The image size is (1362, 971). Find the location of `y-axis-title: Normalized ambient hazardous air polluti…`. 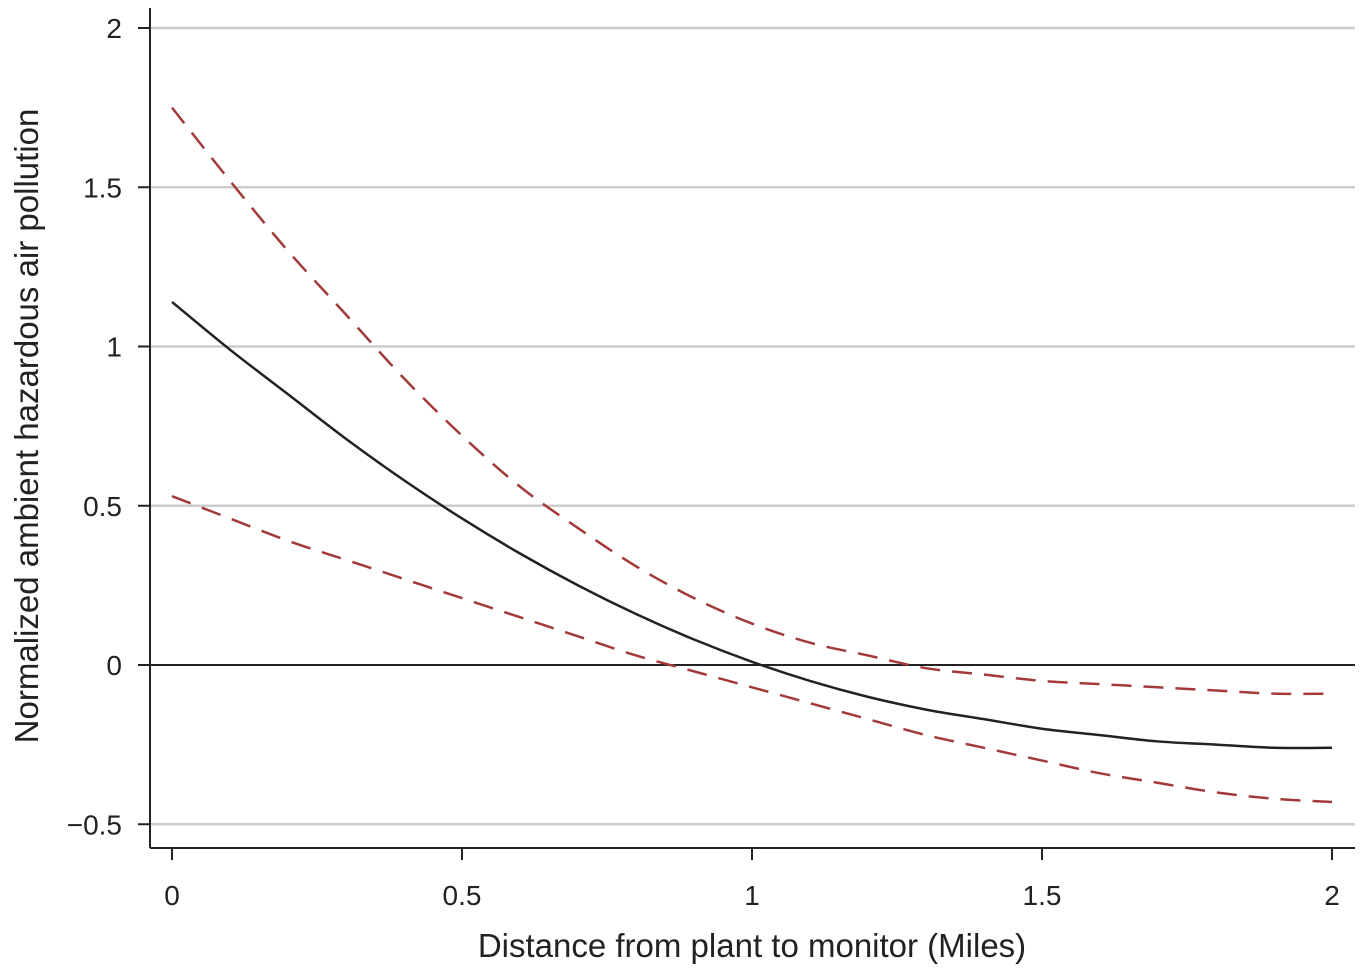

y-axis-title: Normalized ambient hazardous air polluti… is located at coordinates (26, 426).